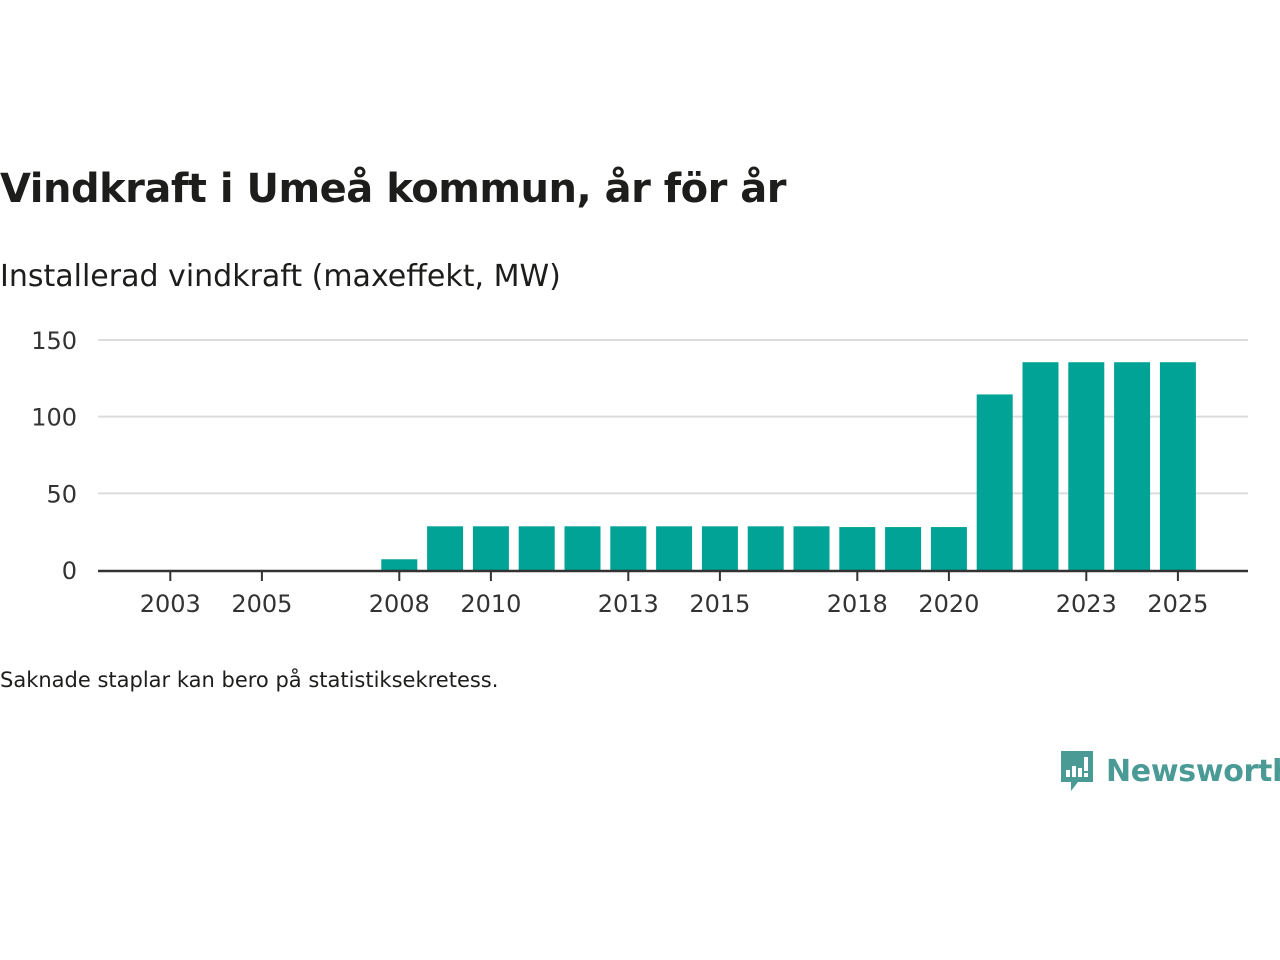 This screenshot has width=1280, height=960. What do you see at coordinates (393, 189) in the screenshot?
I see `chart-title: Vindkraft i Umeå kommun, år för år` at bounding box center [393, 189].